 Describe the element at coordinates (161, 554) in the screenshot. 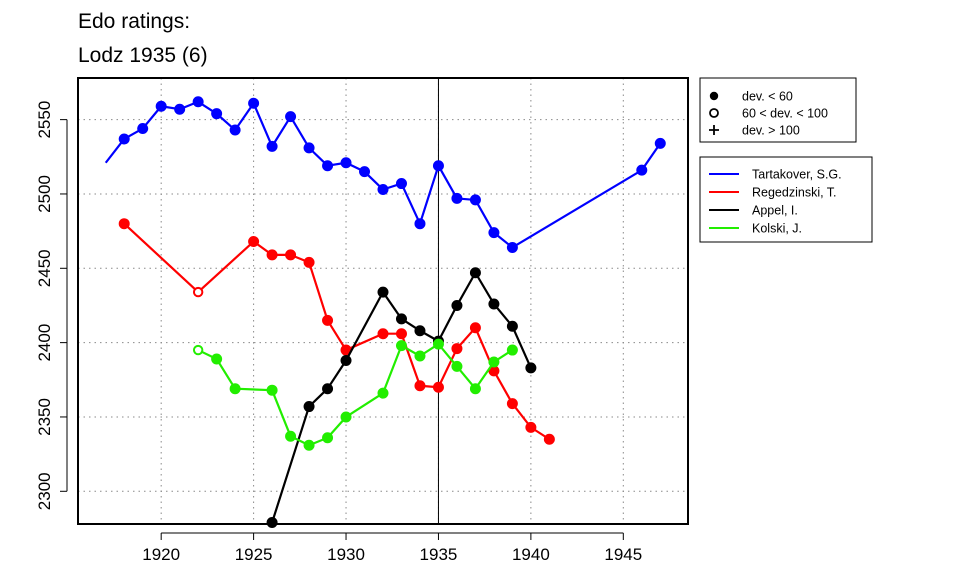

I see `x-tick-label: 1920` at that location.